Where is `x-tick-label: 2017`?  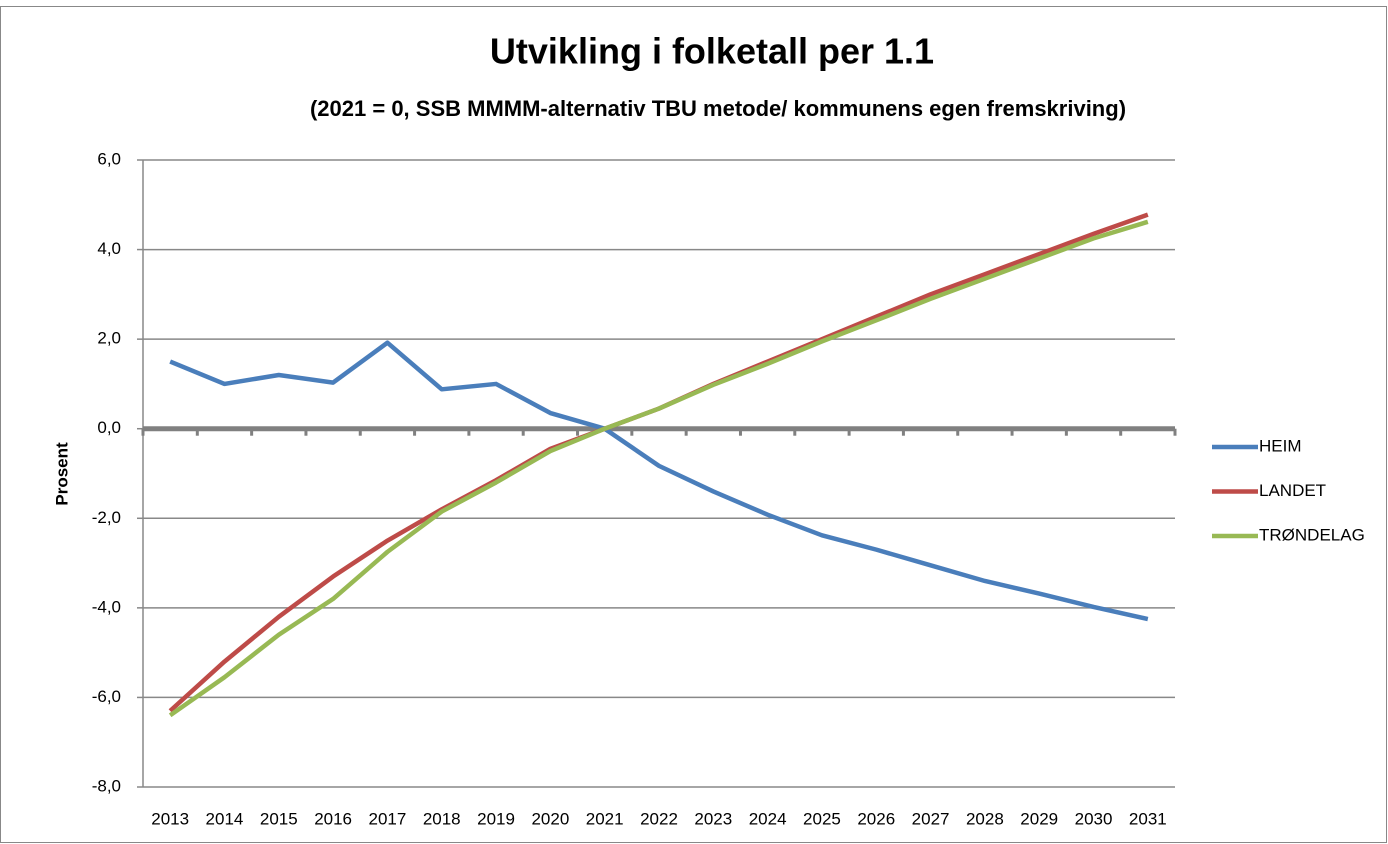 x-tick-label: 2017 is located at coordinates (388, 818).